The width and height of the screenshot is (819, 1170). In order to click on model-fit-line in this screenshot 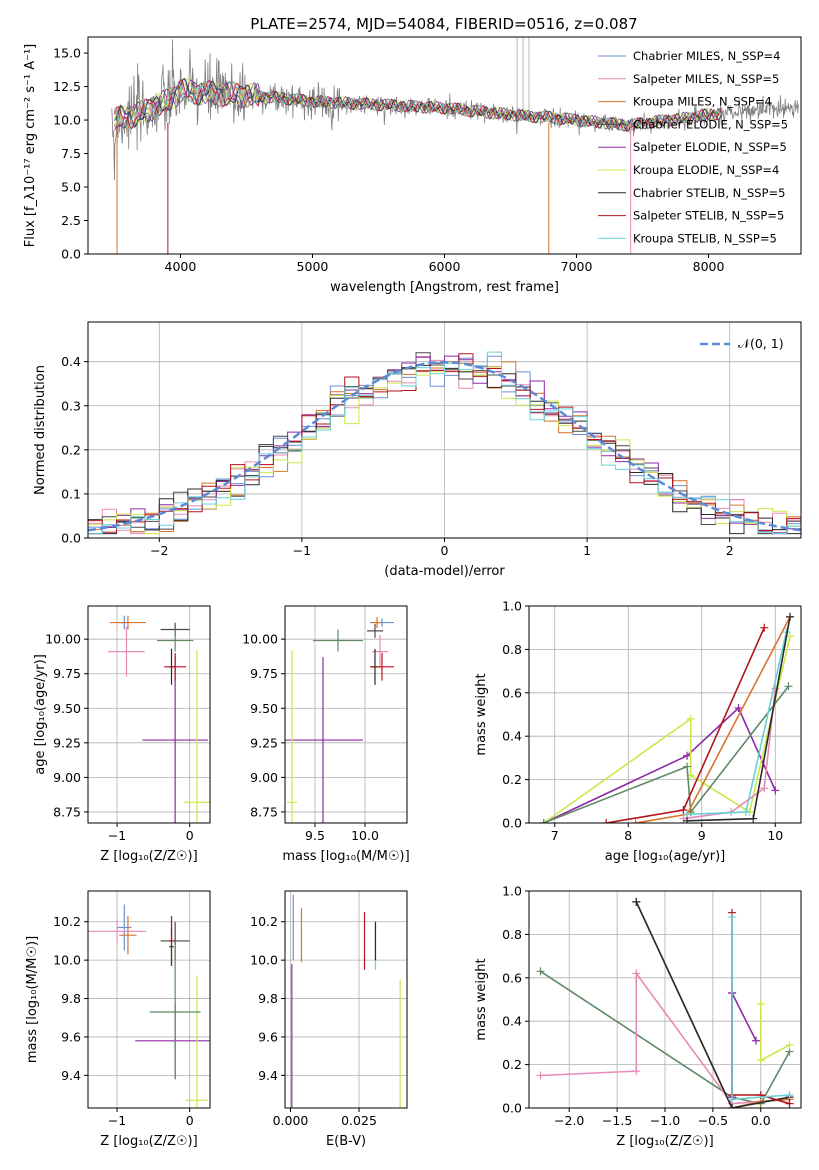, I will do `click(418, 105)`.